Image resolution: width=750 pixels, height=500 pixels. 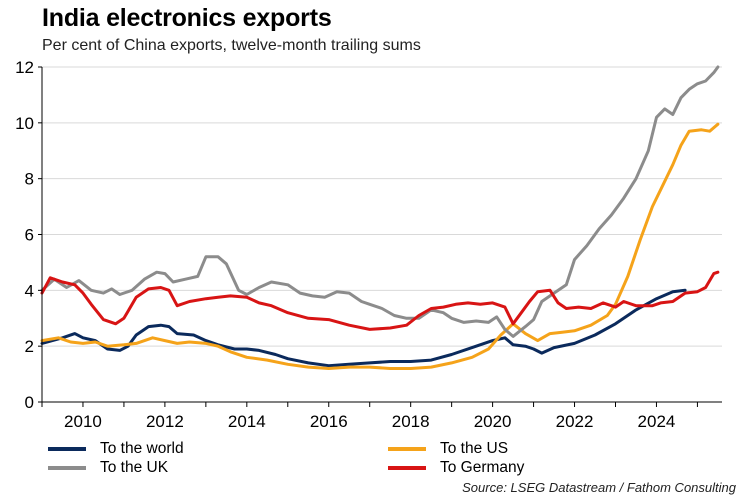 I want to click on legend-item-world: To the world, so click(x=116, y=449).